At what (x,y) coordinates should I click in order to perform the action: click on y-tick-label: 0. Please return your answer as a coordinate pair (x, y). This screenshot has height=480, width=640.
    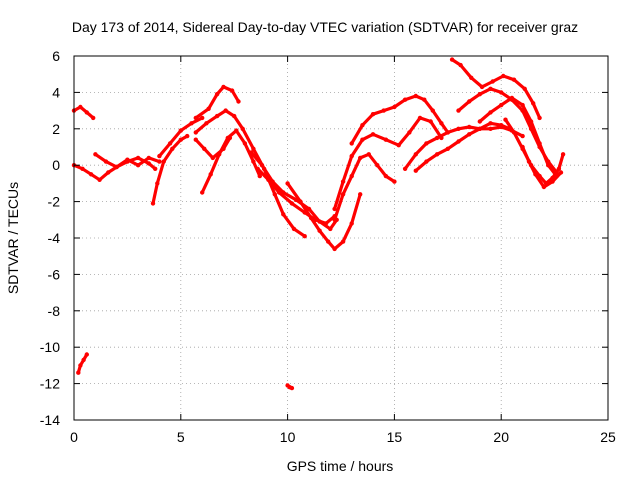
    Looking at the image, I should click on (56, 165).